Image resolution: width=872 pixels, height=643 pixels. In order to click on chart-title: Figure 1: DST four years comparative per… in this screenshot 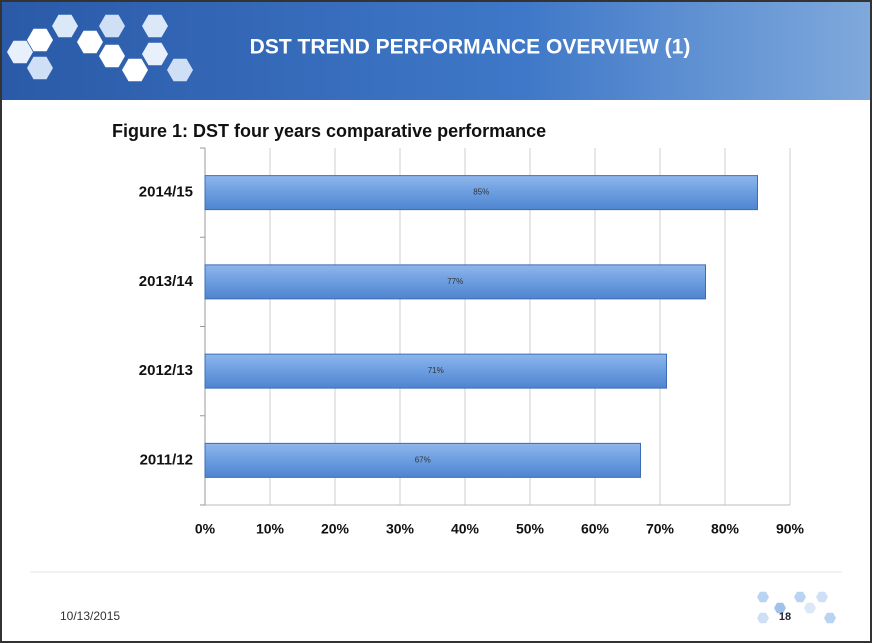, I will do `click(329, 131)`.